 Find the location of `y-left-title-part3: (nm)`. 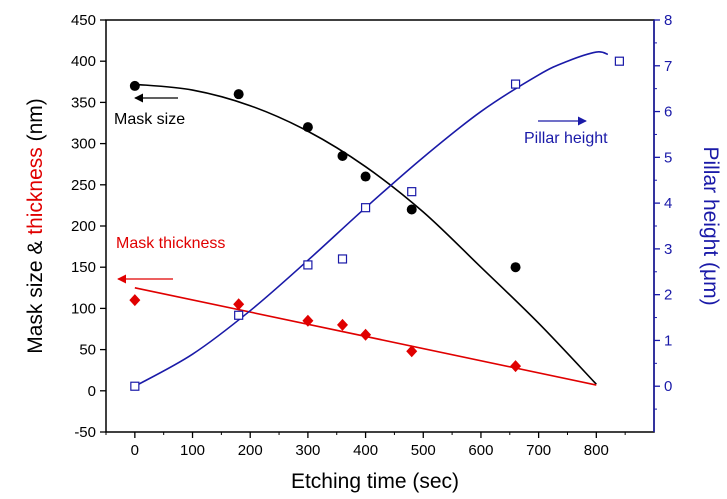

y-left-title-part3: (nm) is located at coordinates (35, 122).